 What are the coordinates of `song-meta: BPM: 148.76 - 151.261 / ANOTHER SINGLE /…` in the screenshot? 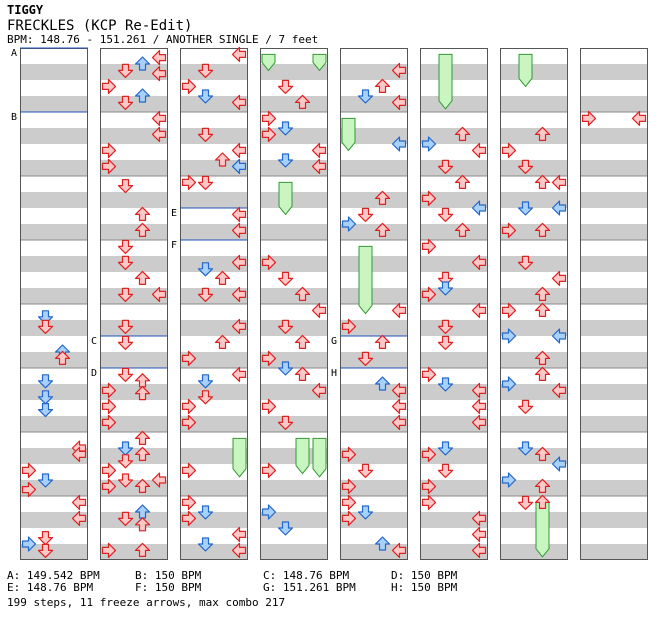 It's located at (163, 39).